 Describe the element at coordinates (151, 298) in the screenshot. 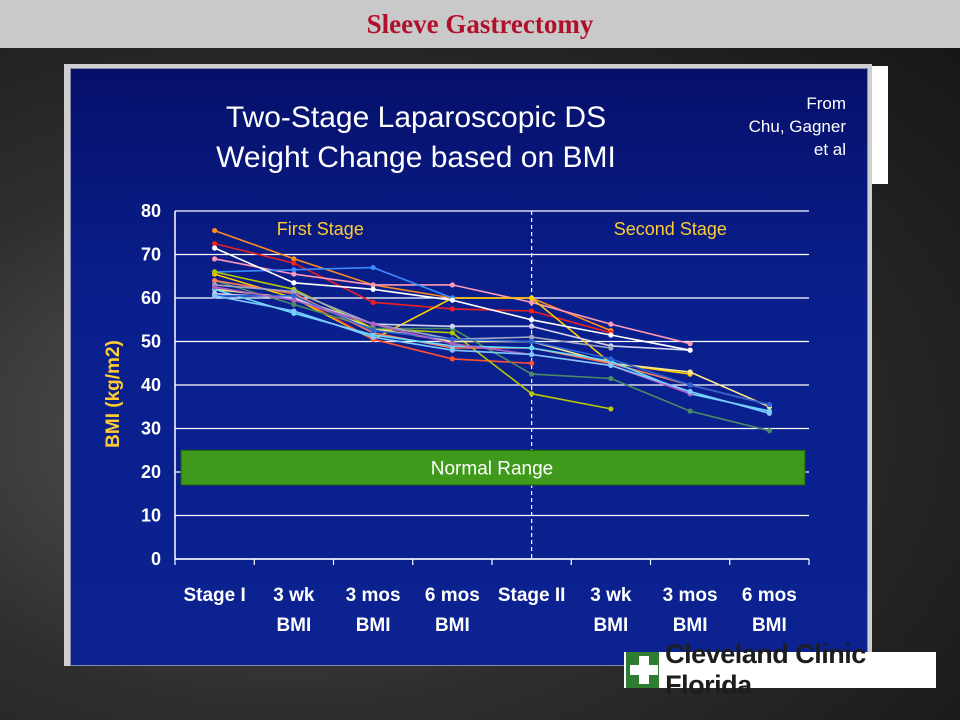

I see `y-tick-label: 60` at that location.